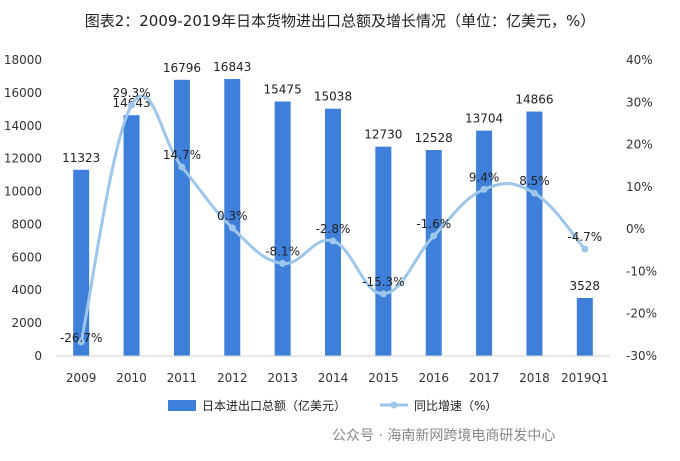  Describe the element at coordinates (182, 155) in the screenshot. I see `line-data-label: 14.7%` at that location.